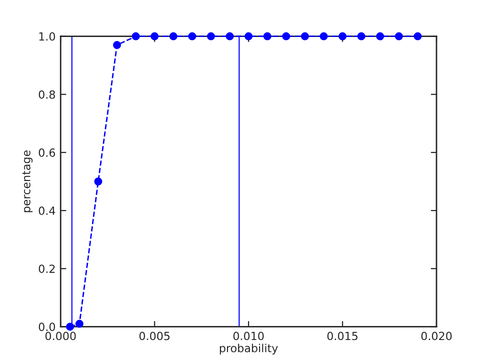 The width and height of the screenshot is (485, 363). I want to click on y-tick-label: 0.2, so click(46, 268).